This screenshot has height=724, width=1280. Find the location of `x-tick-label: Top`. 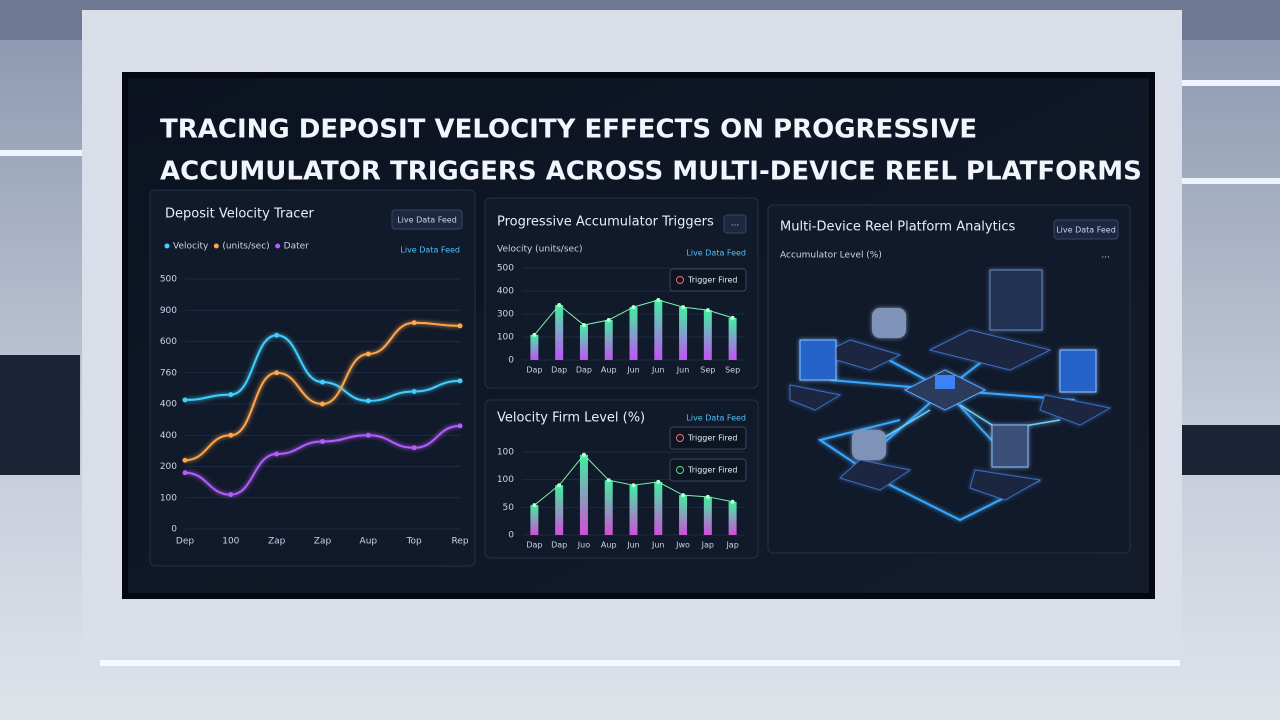

x-tick-label: Top is located at coordinates (414, 542).